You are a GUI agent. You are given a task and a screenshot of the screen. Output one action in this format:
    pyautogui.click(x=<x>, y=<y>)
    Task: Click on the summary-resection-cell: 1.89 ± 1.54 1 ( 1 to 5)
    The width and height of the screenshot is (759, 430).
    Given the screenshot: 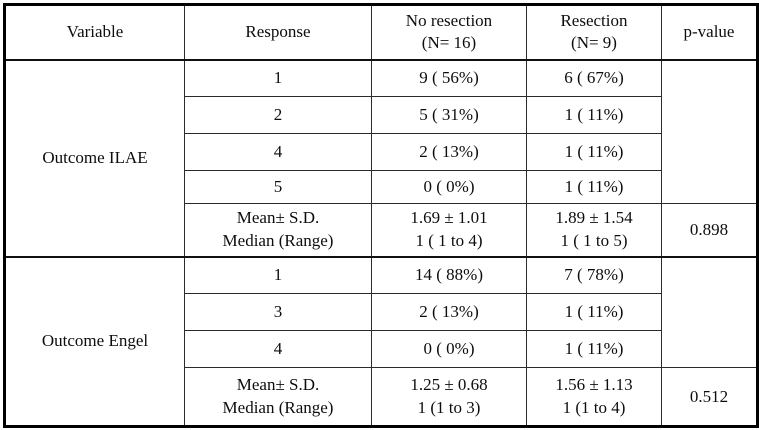 What is the action you would take?
    pyautogui.click(x=594, y=230)
    